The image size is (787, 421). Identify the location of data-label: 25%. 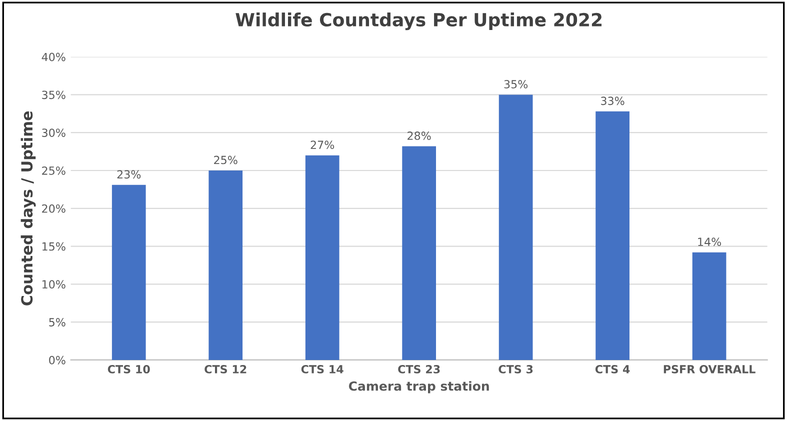
(226, 160).